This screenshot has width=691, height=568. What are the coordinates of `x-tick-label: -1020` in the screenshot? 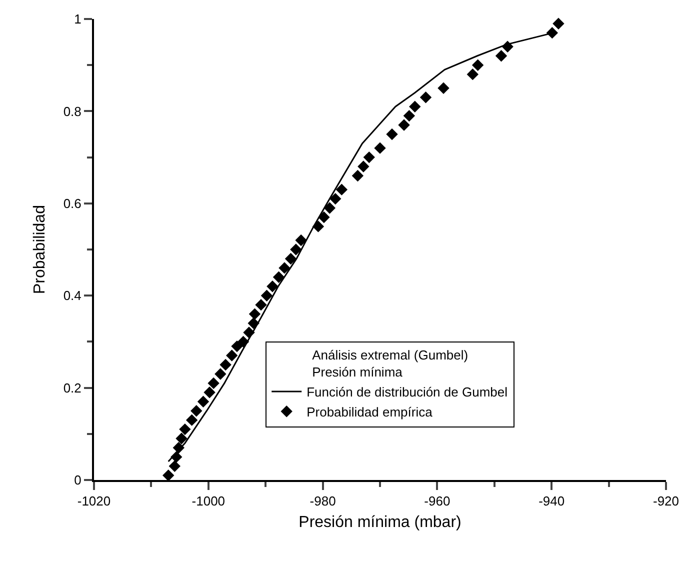 It's located at (94, 501).